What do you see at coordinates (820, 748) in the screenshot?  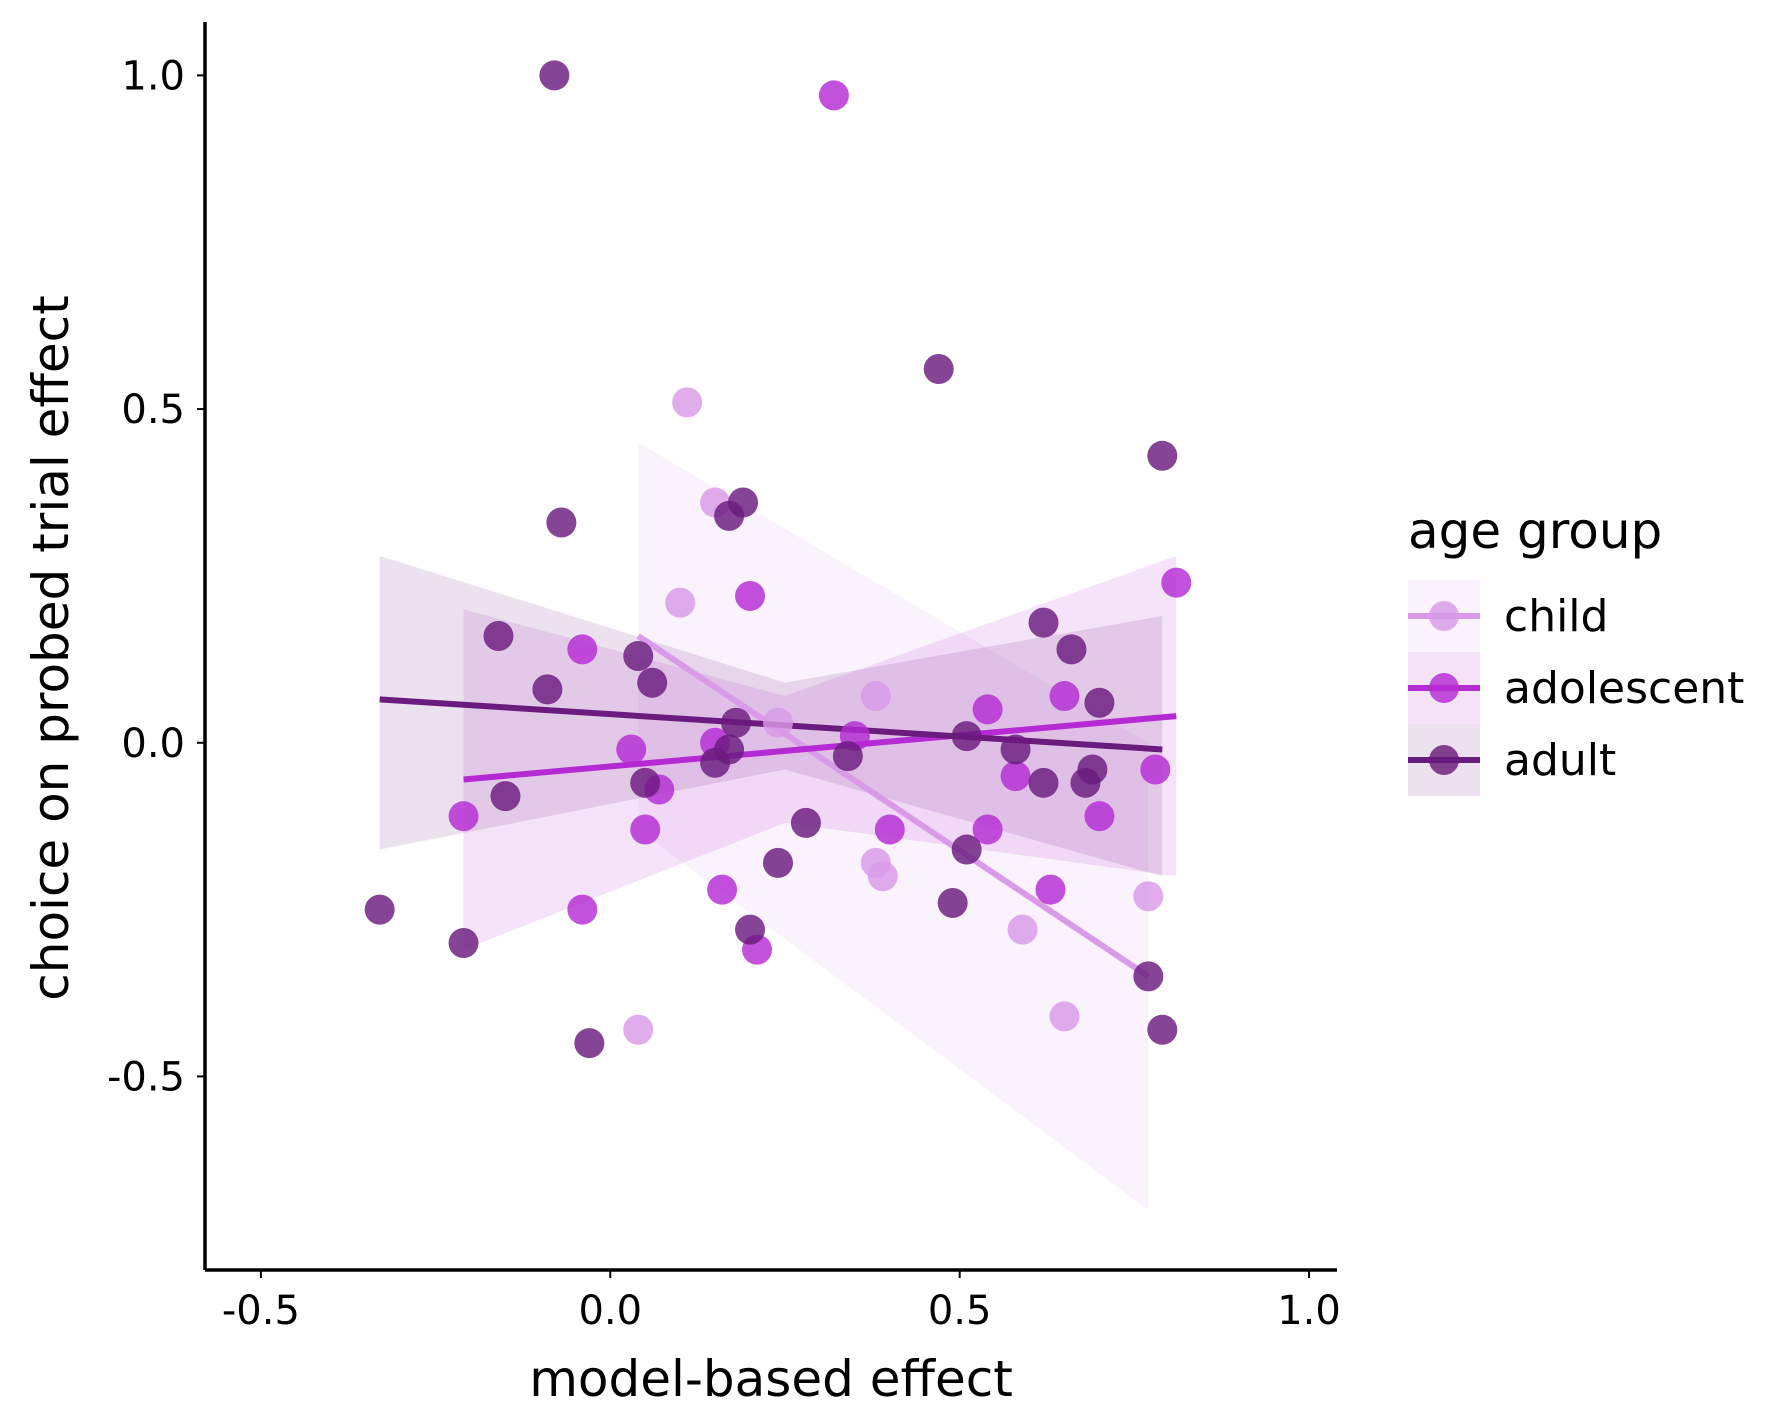 I see `fit-line-adolescent` at bounding box center [820, 748].